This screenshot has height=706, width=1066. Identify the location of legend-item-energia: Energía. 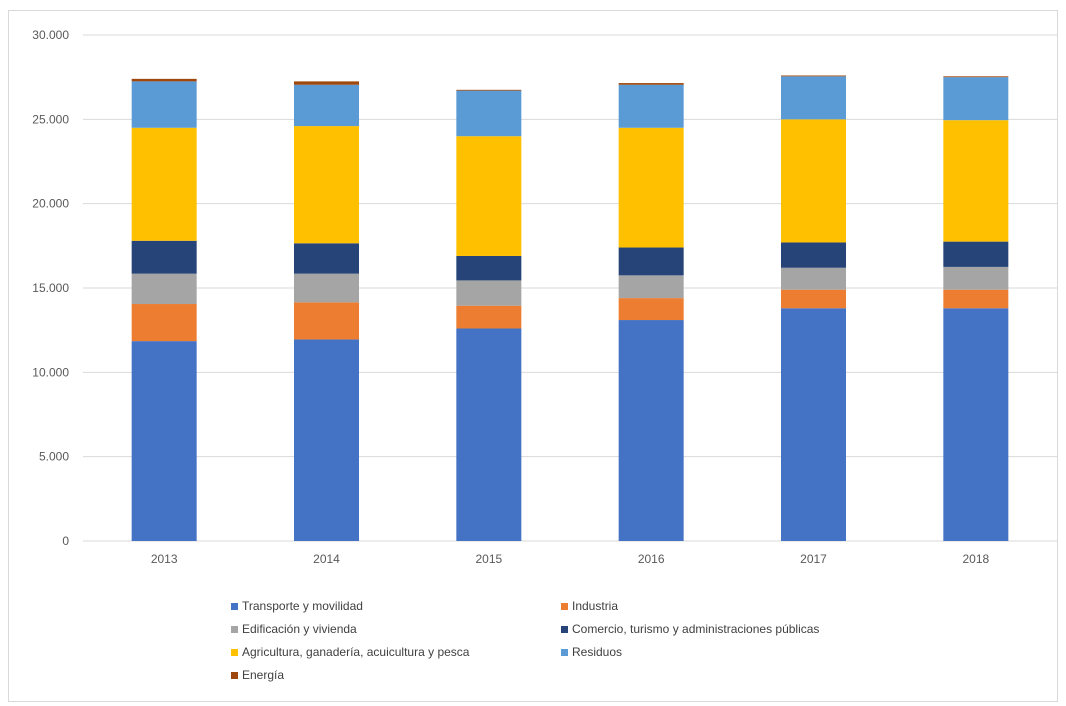
(396, 675).